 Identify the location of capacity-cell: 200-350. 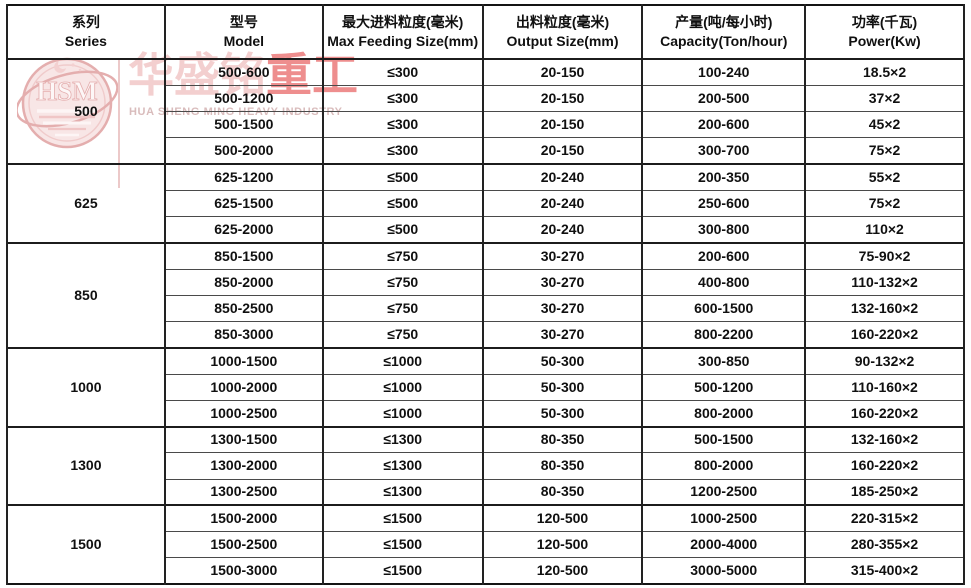
(724, 176).